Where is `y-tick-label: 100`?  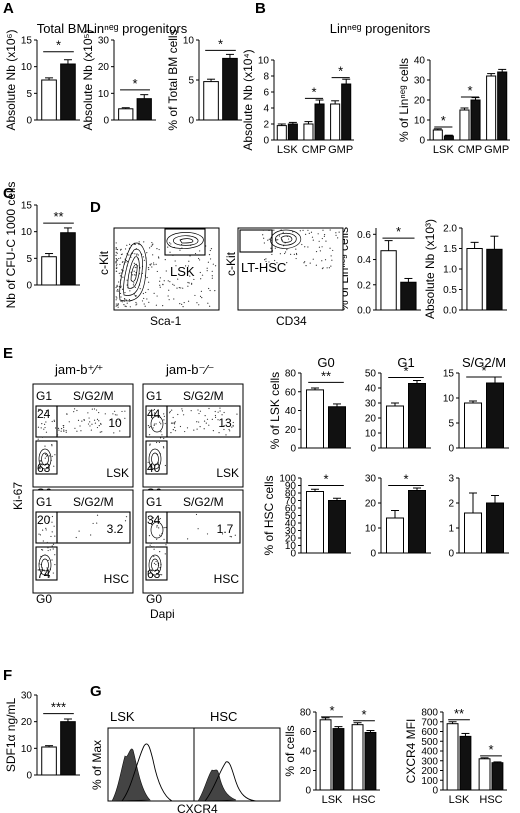
y-tick-label: 100 is located at coordinates (429, 781).